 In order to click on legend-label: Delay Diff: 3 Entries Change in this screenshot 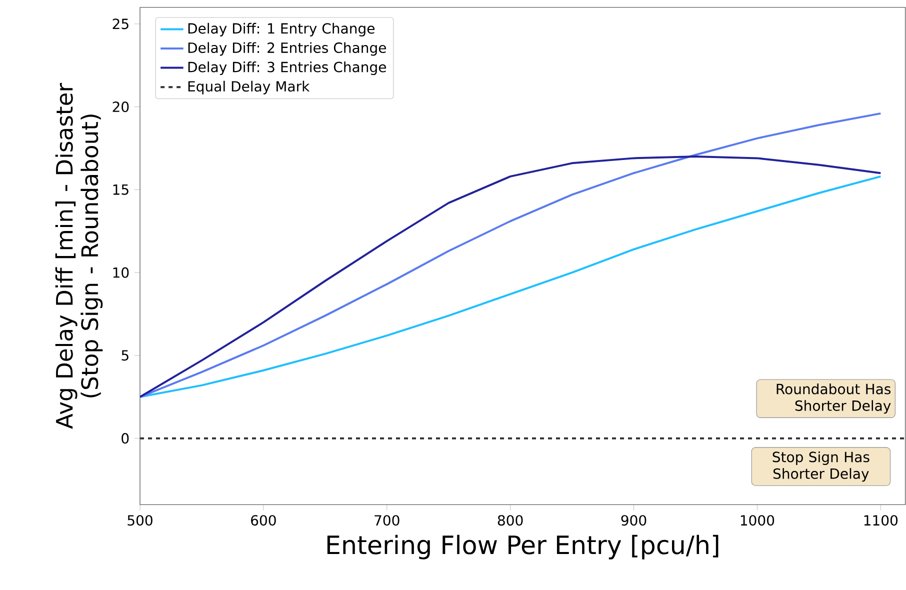, I will do `click(287, 69)`.